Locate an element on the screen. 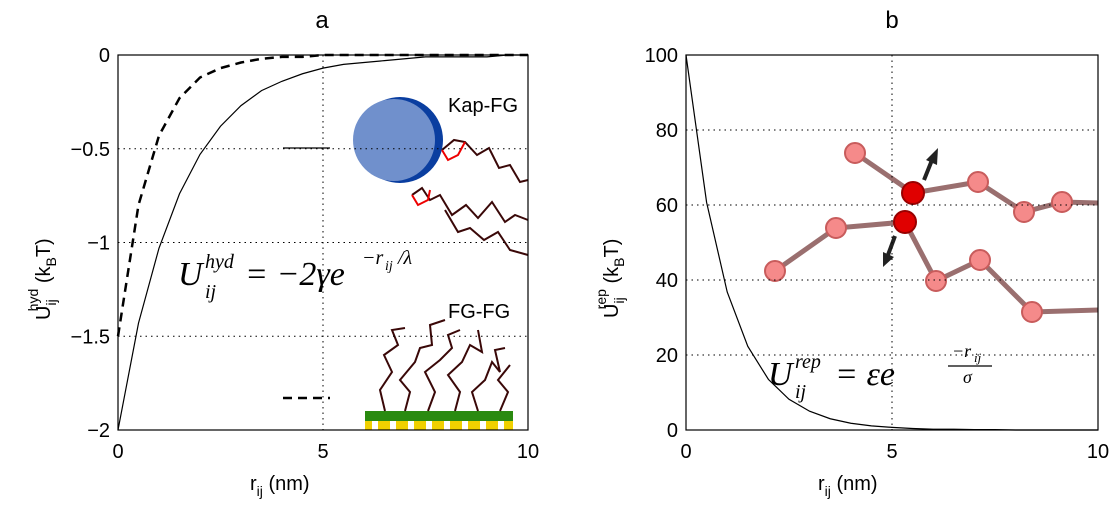  eq-part: = −2γe is located at coordinates (295, 274).